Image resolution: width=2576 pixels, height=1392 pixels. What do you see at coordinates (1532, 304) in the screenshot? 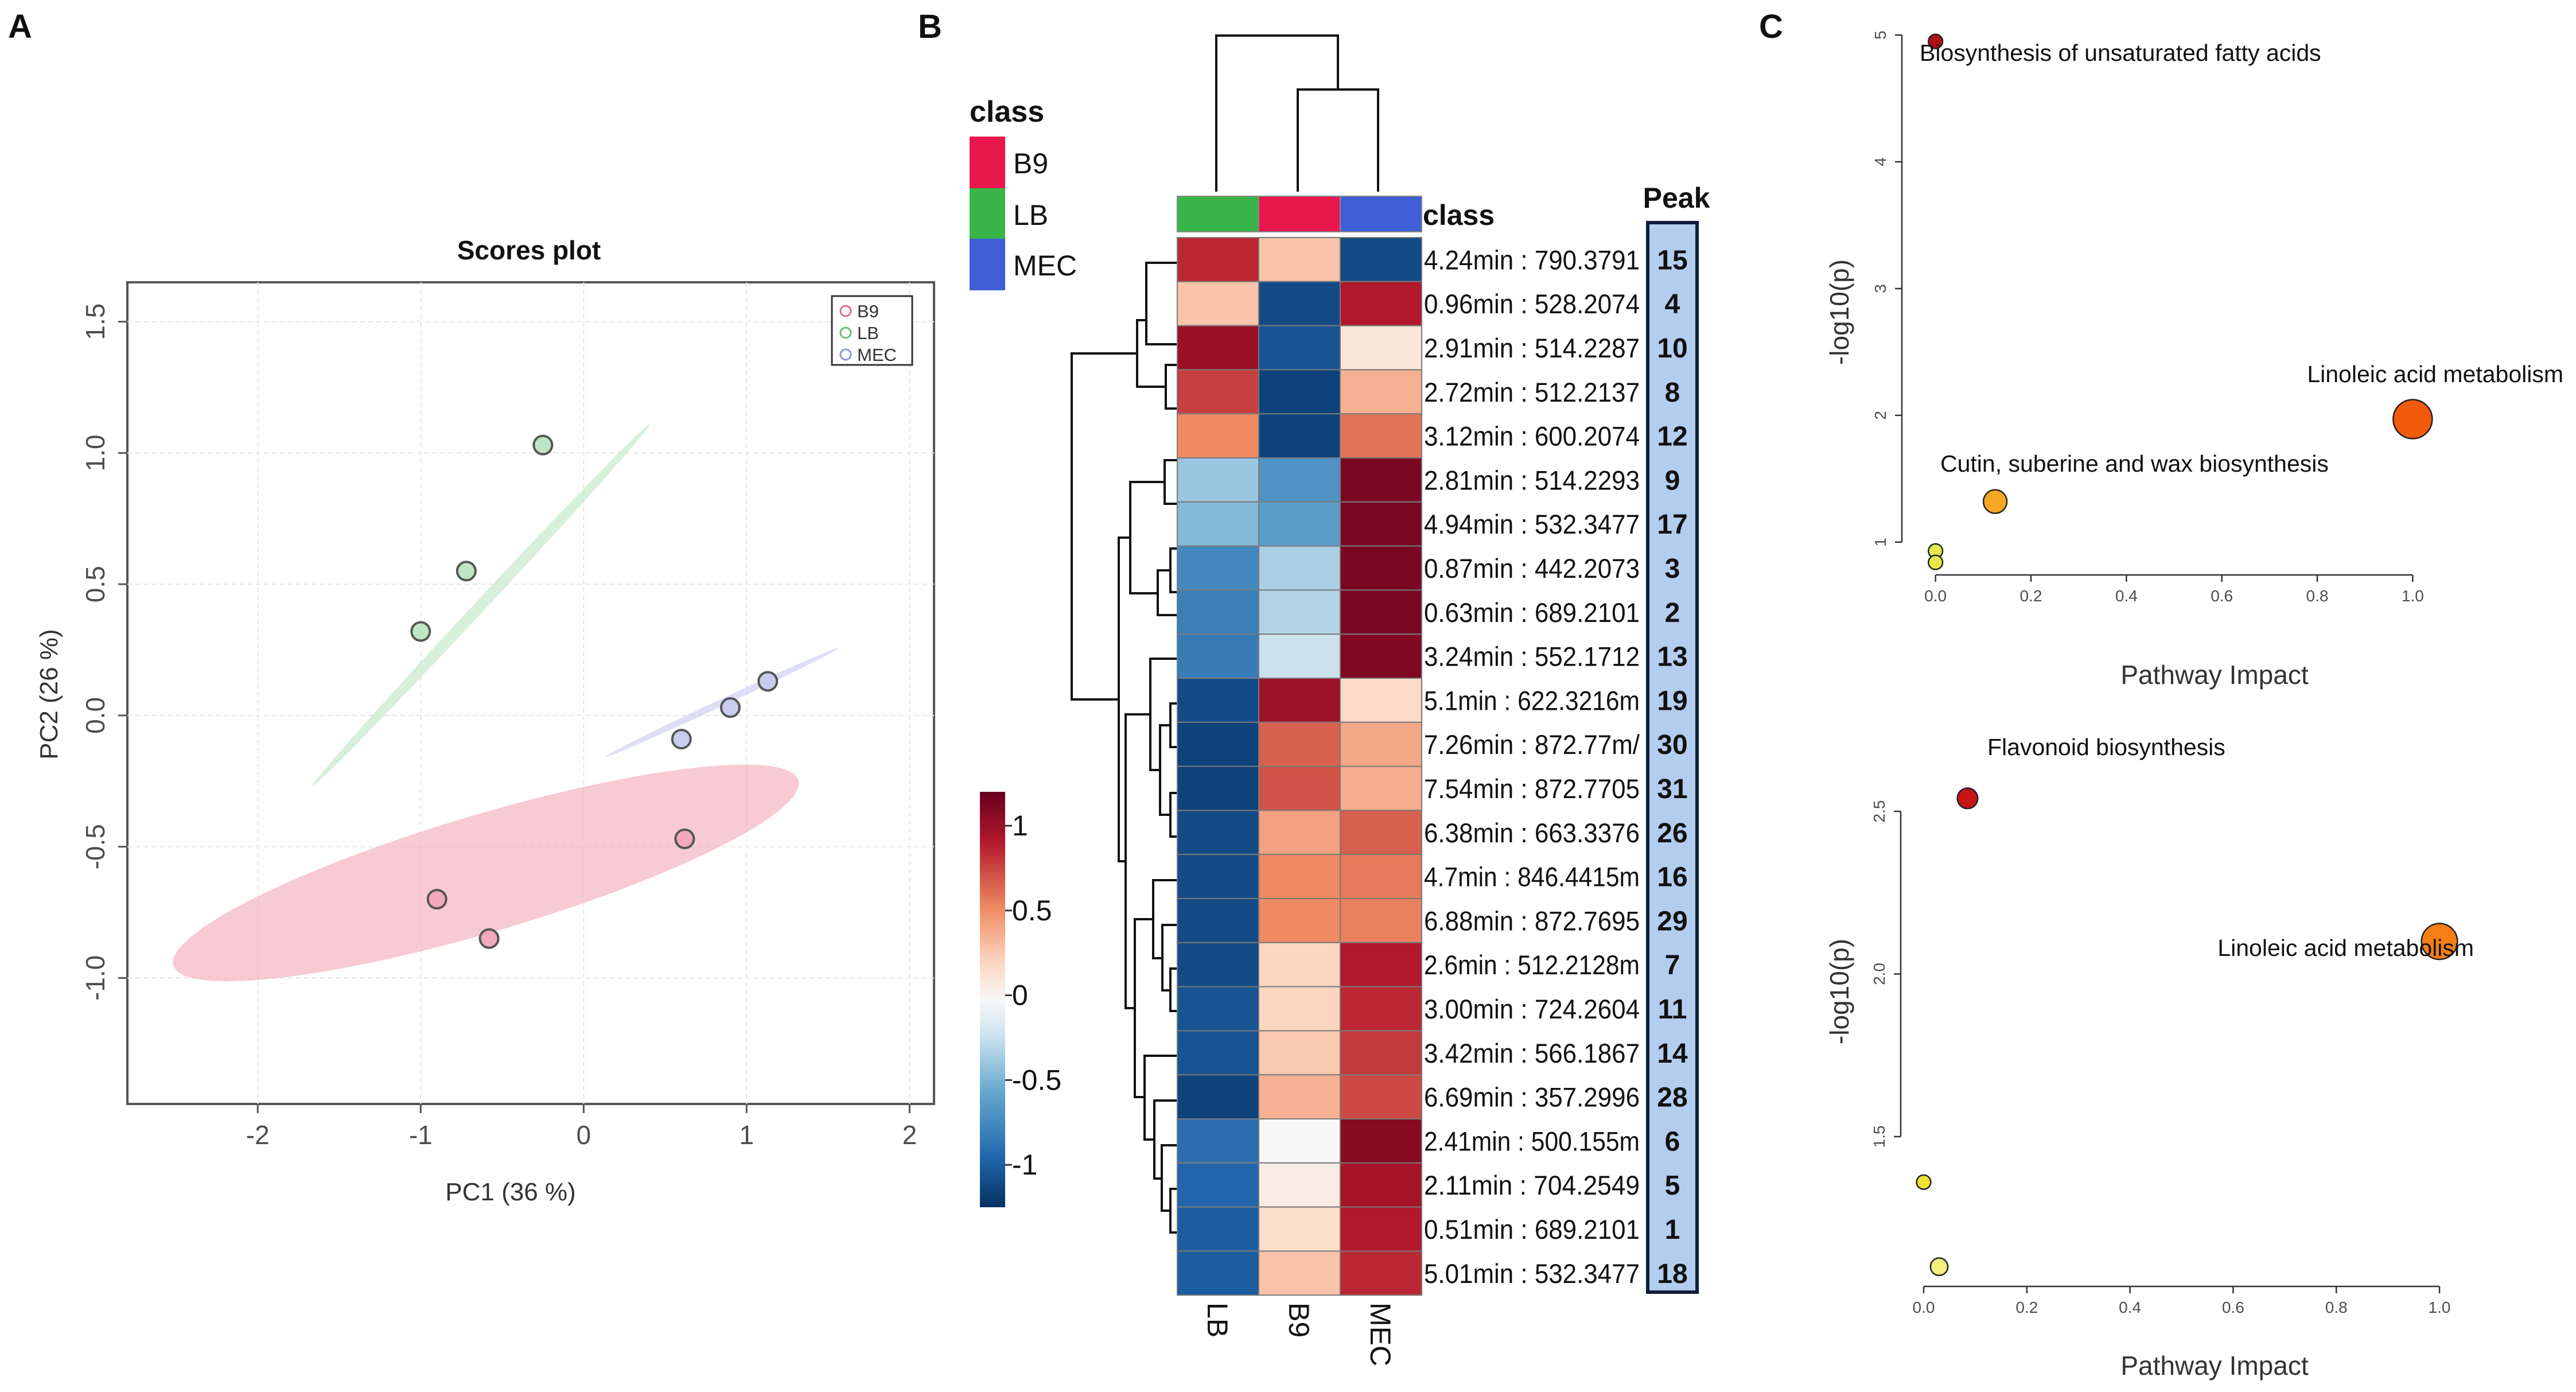
I see `row-label: 0.96min : 528.2074` at bounding box center [1532, 304].